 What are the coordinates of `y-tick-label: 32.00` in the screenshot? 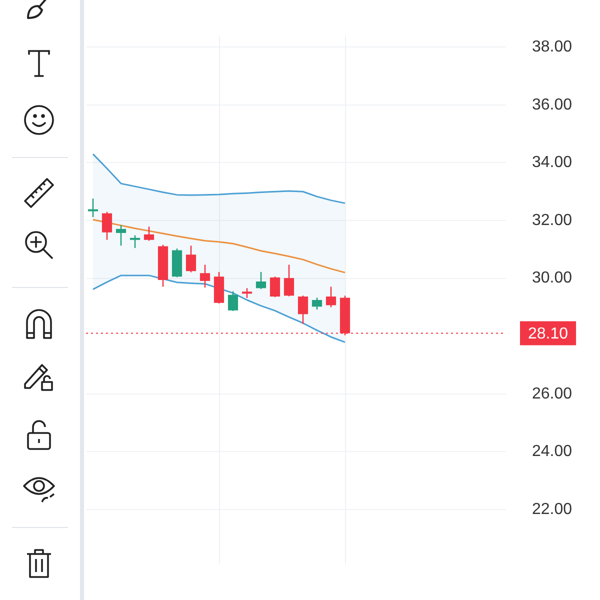 It's located at (552, 220).